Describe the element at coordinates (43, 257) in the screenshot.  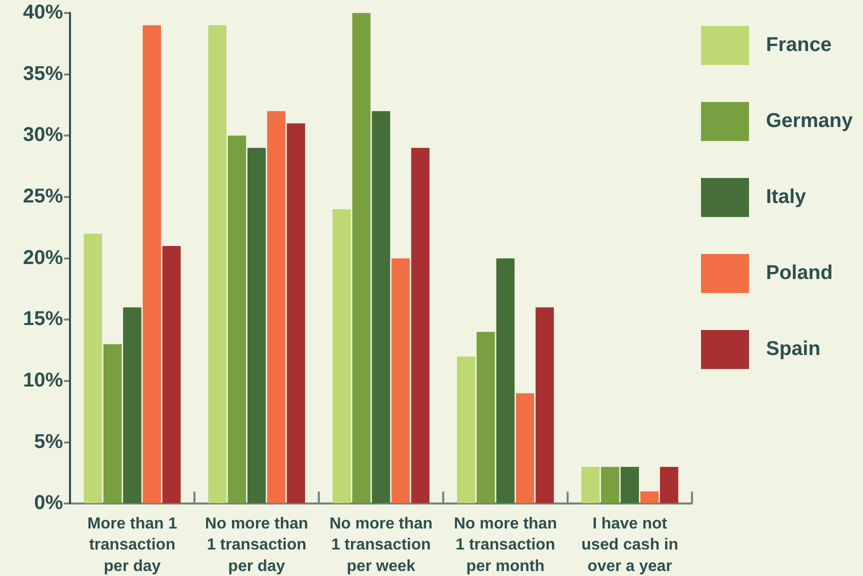
I see `y-tick-label: 20%` at that location.